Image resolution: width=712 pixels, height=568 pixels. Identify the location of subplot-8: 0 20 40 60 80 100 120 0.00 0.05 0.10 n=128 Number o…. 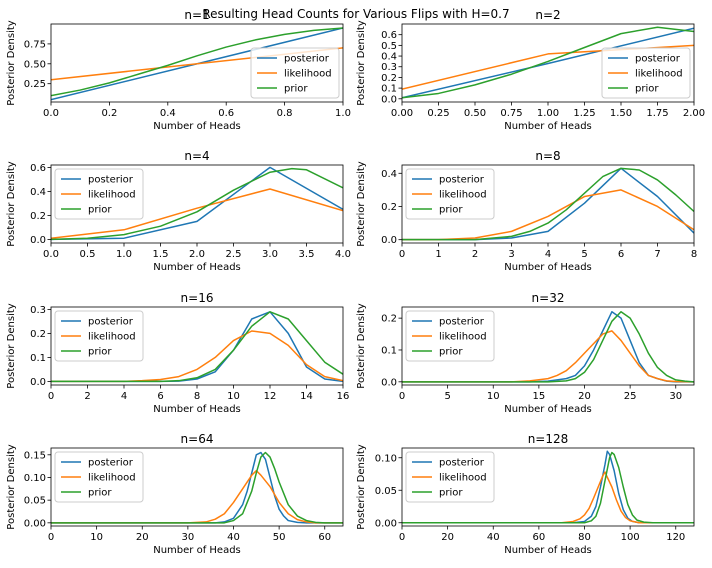
(525, 494).